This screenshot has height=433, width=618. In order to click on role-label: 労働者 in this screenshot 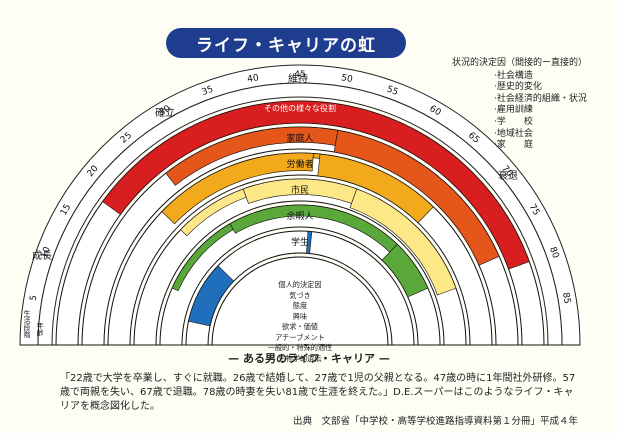, I will do `click(299, 164)`.